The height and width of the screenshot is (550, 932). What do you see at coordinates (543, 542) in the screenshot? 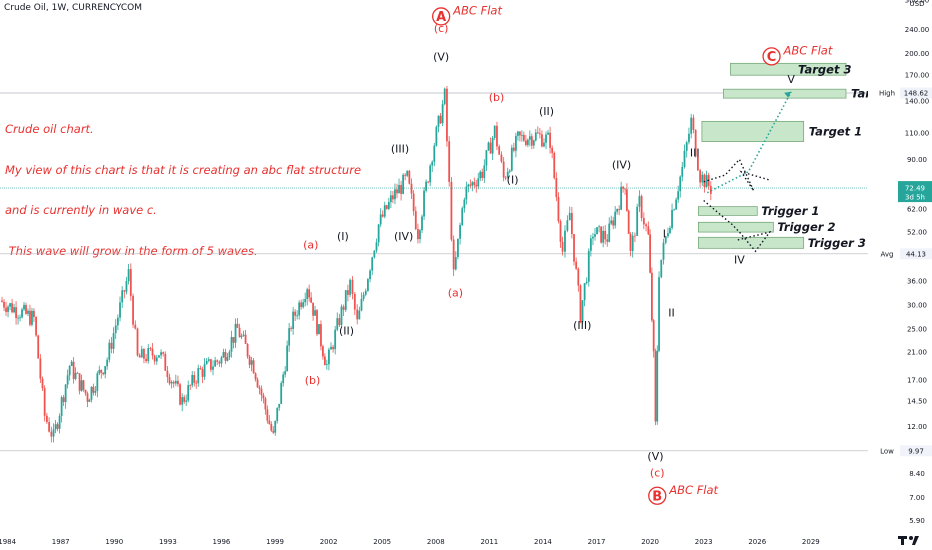
I see `time-tick-label: 2014` at bounding box center [543, 542].